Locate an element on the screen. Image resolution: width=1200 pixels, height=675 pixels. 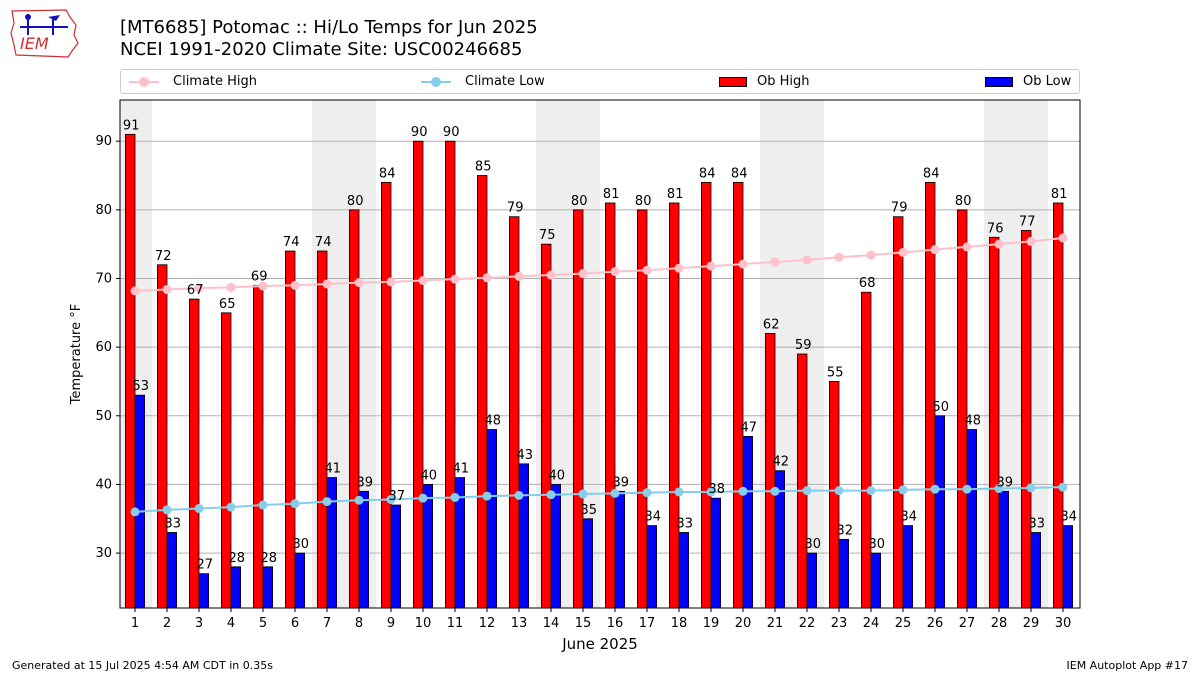
ob-high-label-day-21: 62 is located at coordinates (771, 324).